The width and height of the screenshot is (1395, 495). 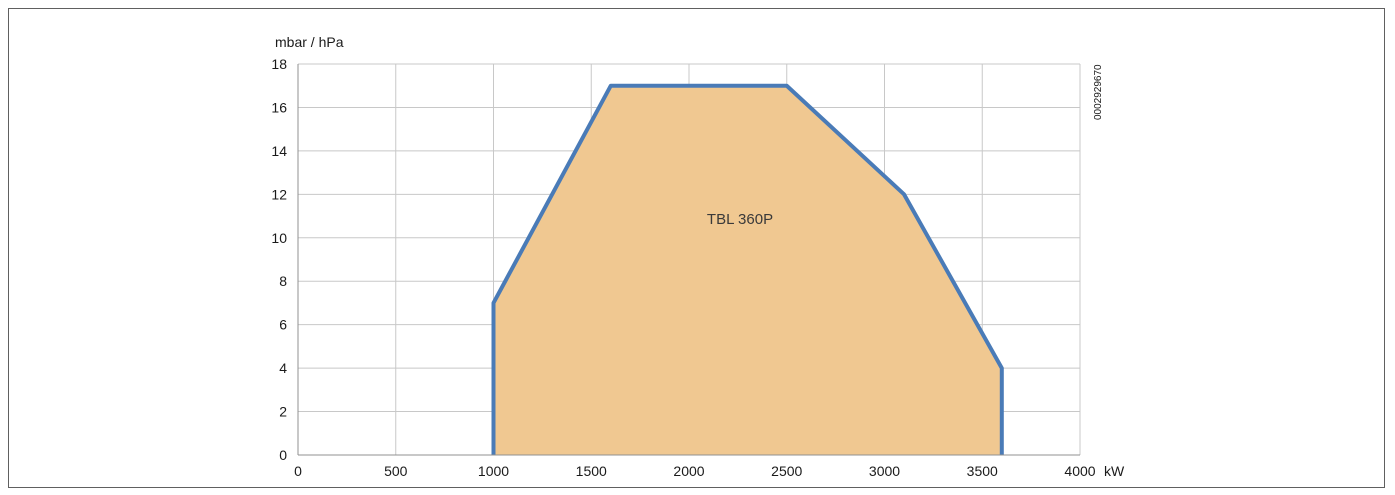 What do you see at coordinates (884, 471) in the screenshot?
I see `x-tick-label: 3000` at bounding box center [884, 471].